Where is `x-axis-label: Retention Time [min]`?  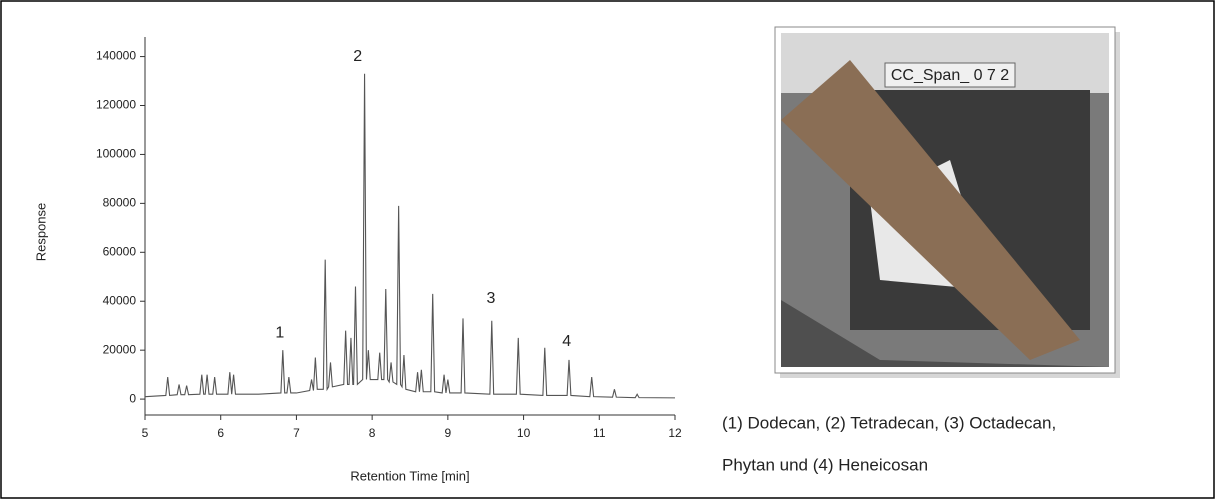 x-axis-label: Retention Time [min] is located at coordinates (409, 475).